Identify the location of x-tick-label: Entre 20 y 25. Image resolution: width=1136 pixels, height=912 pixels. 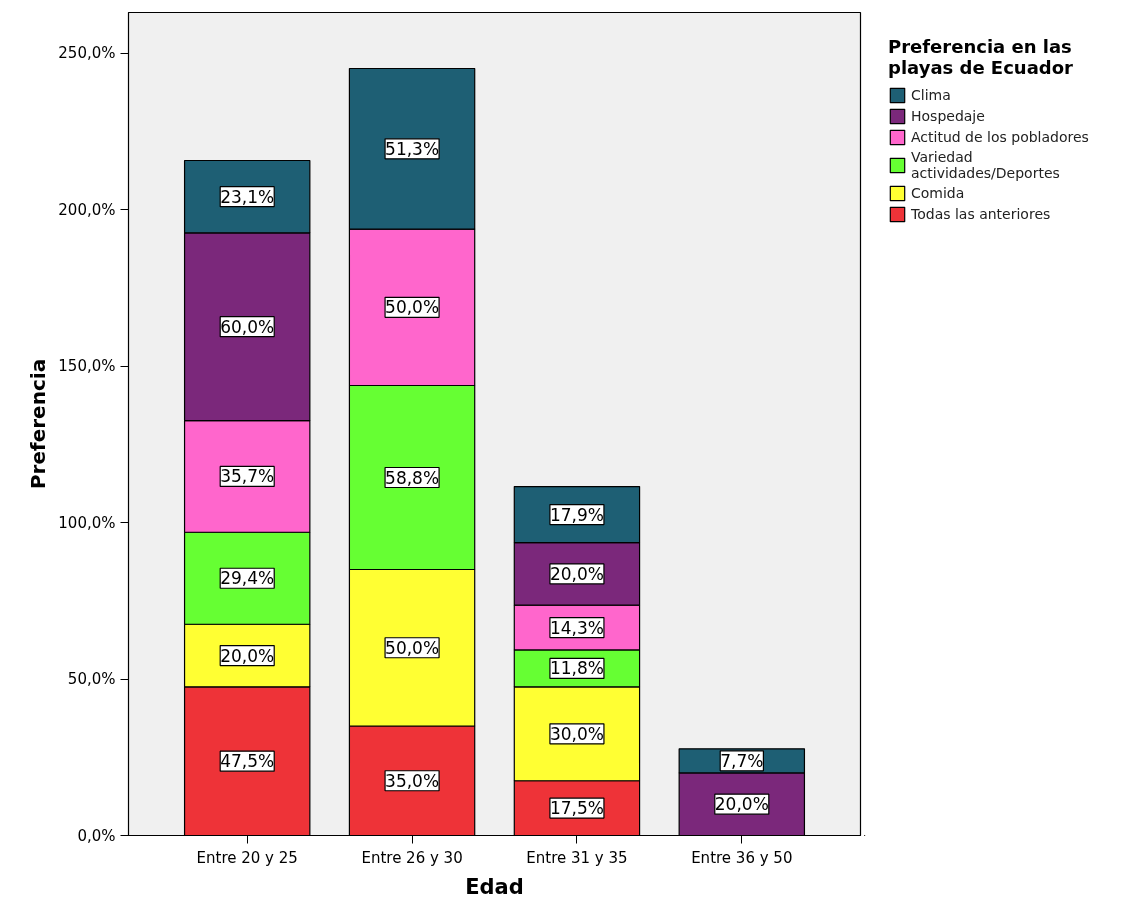
(247, 857).